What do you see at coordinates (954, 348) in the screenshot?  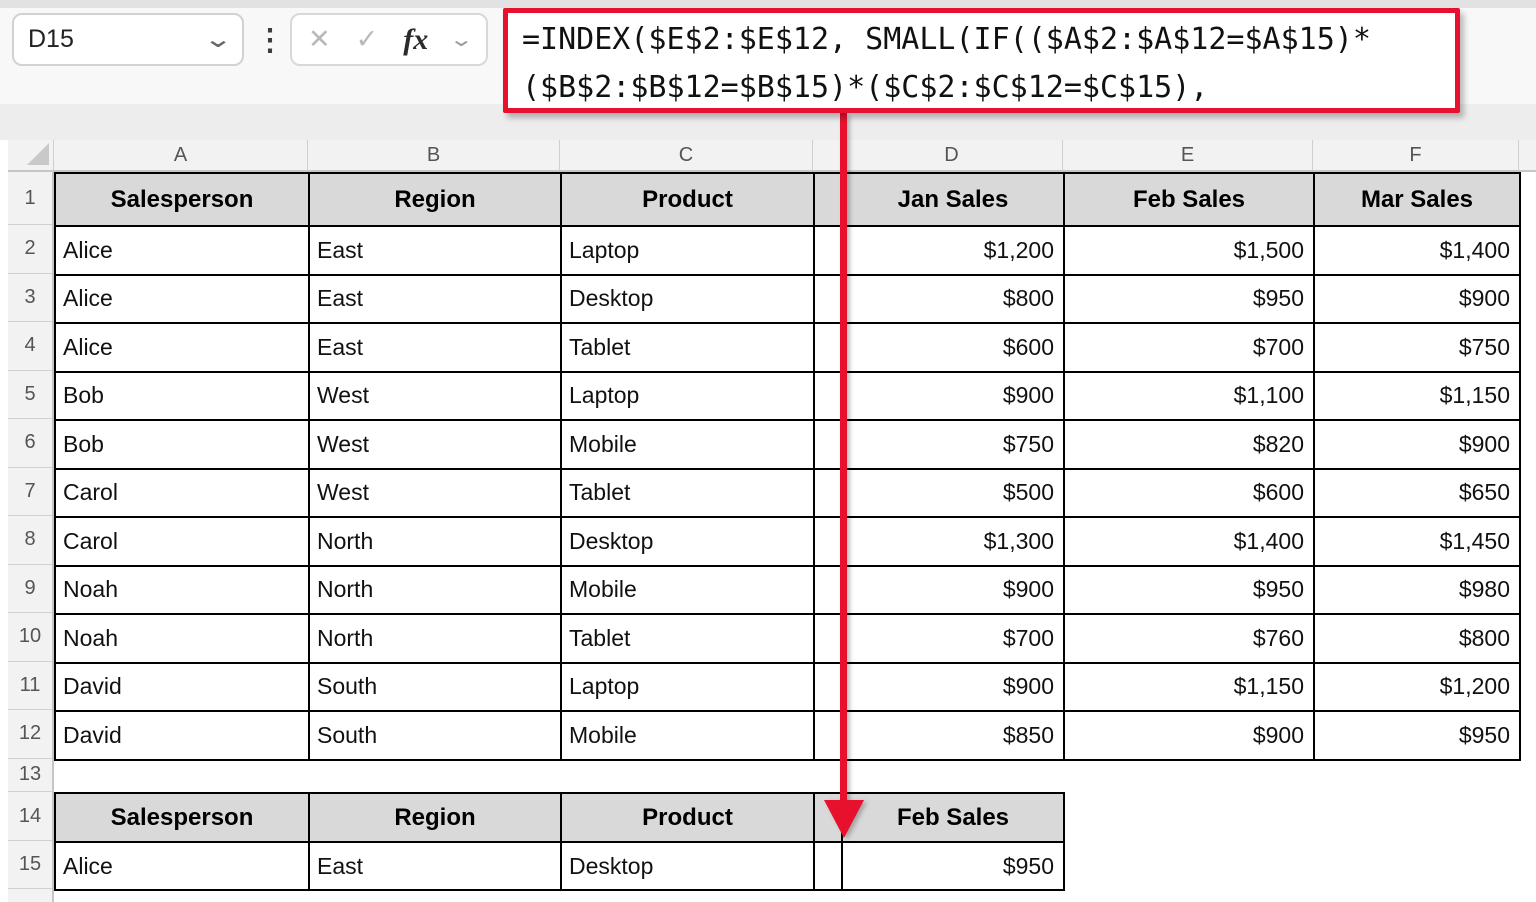 I see `cell-D4: $600` at bounding box center [954, 348].